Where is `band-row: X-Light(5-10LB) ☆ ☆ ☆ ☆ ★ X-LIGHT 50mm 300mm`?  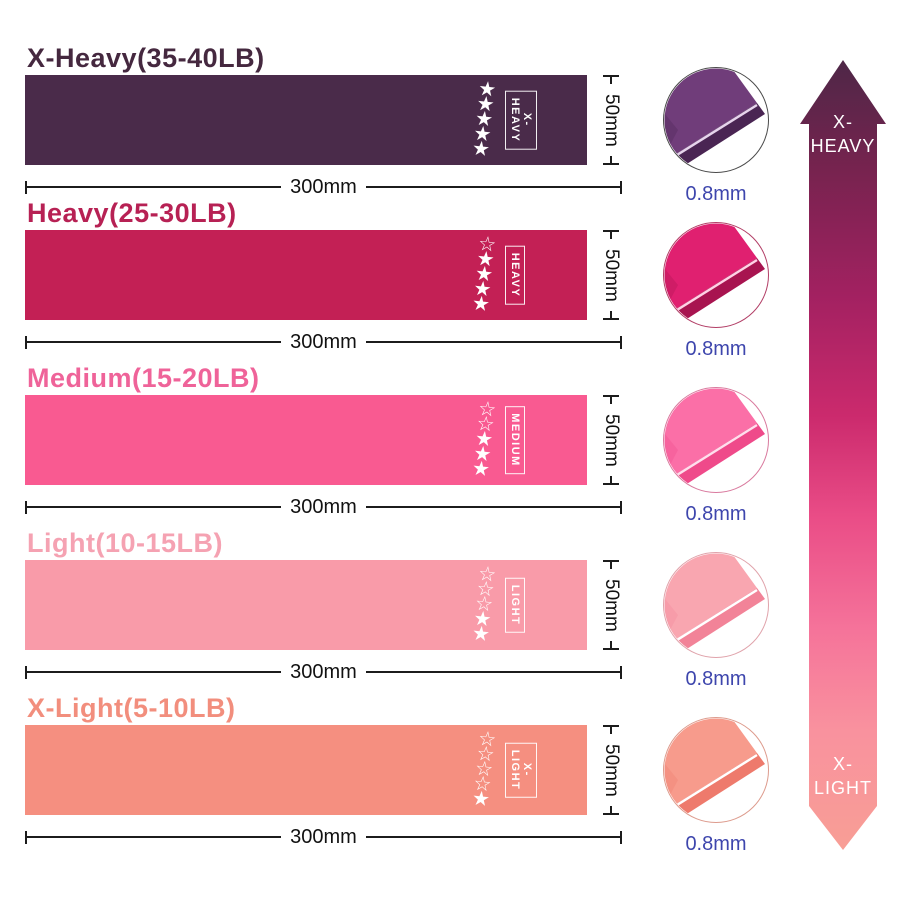
band-row: X-Light(5-10LB) ☆ ☆ ☆ ☆ ★ X-LIGHT 50mm 300mm is located at coordinates (324, 770).